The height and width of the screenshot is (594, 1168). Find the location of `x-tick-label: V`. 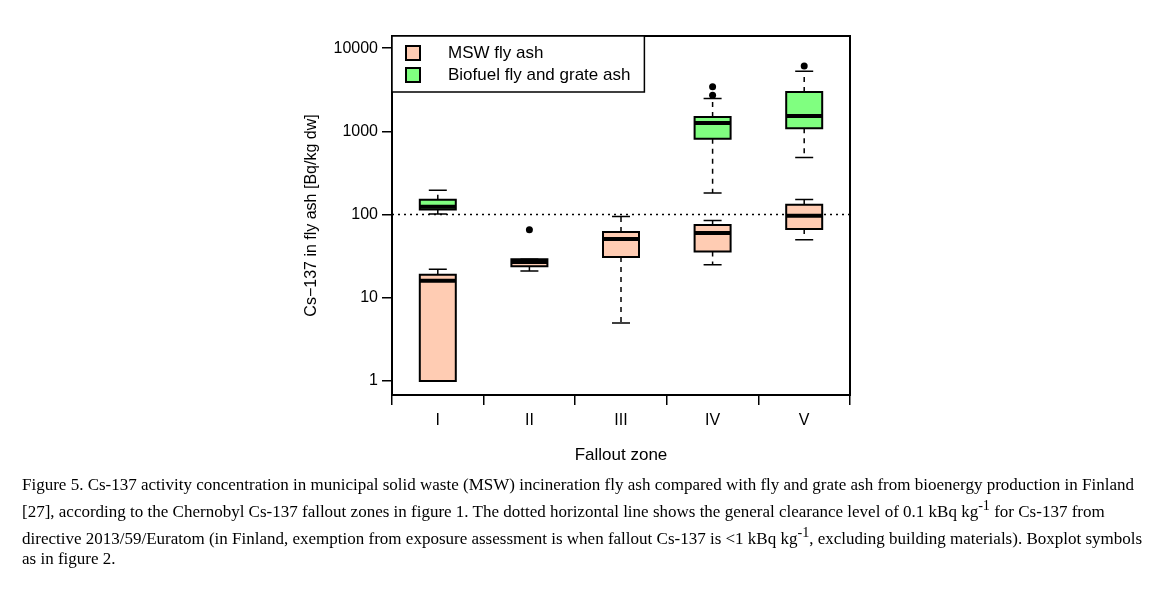

x-tick-label: V is located at coordinates (804, 420).